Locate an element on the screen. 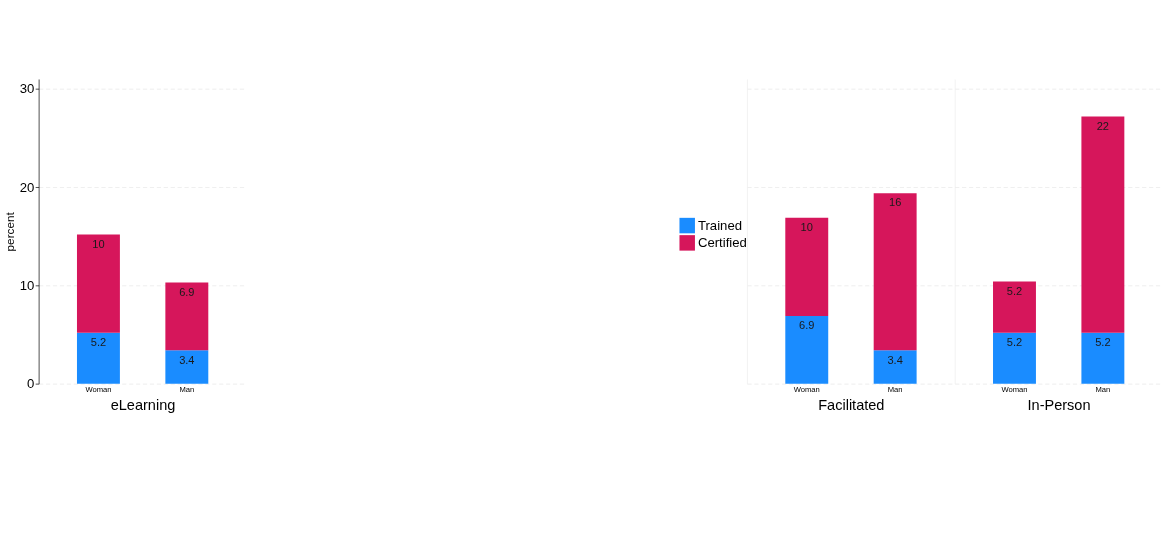 This screenshot has width=1166, height=545. y-tick-label: 30 is located at coordinates (27, 89).